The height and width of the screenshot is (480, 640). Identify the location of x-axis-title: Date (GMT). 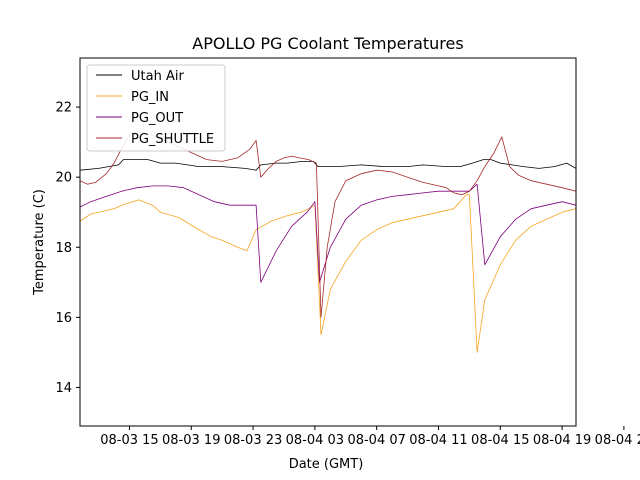
(326, 464).